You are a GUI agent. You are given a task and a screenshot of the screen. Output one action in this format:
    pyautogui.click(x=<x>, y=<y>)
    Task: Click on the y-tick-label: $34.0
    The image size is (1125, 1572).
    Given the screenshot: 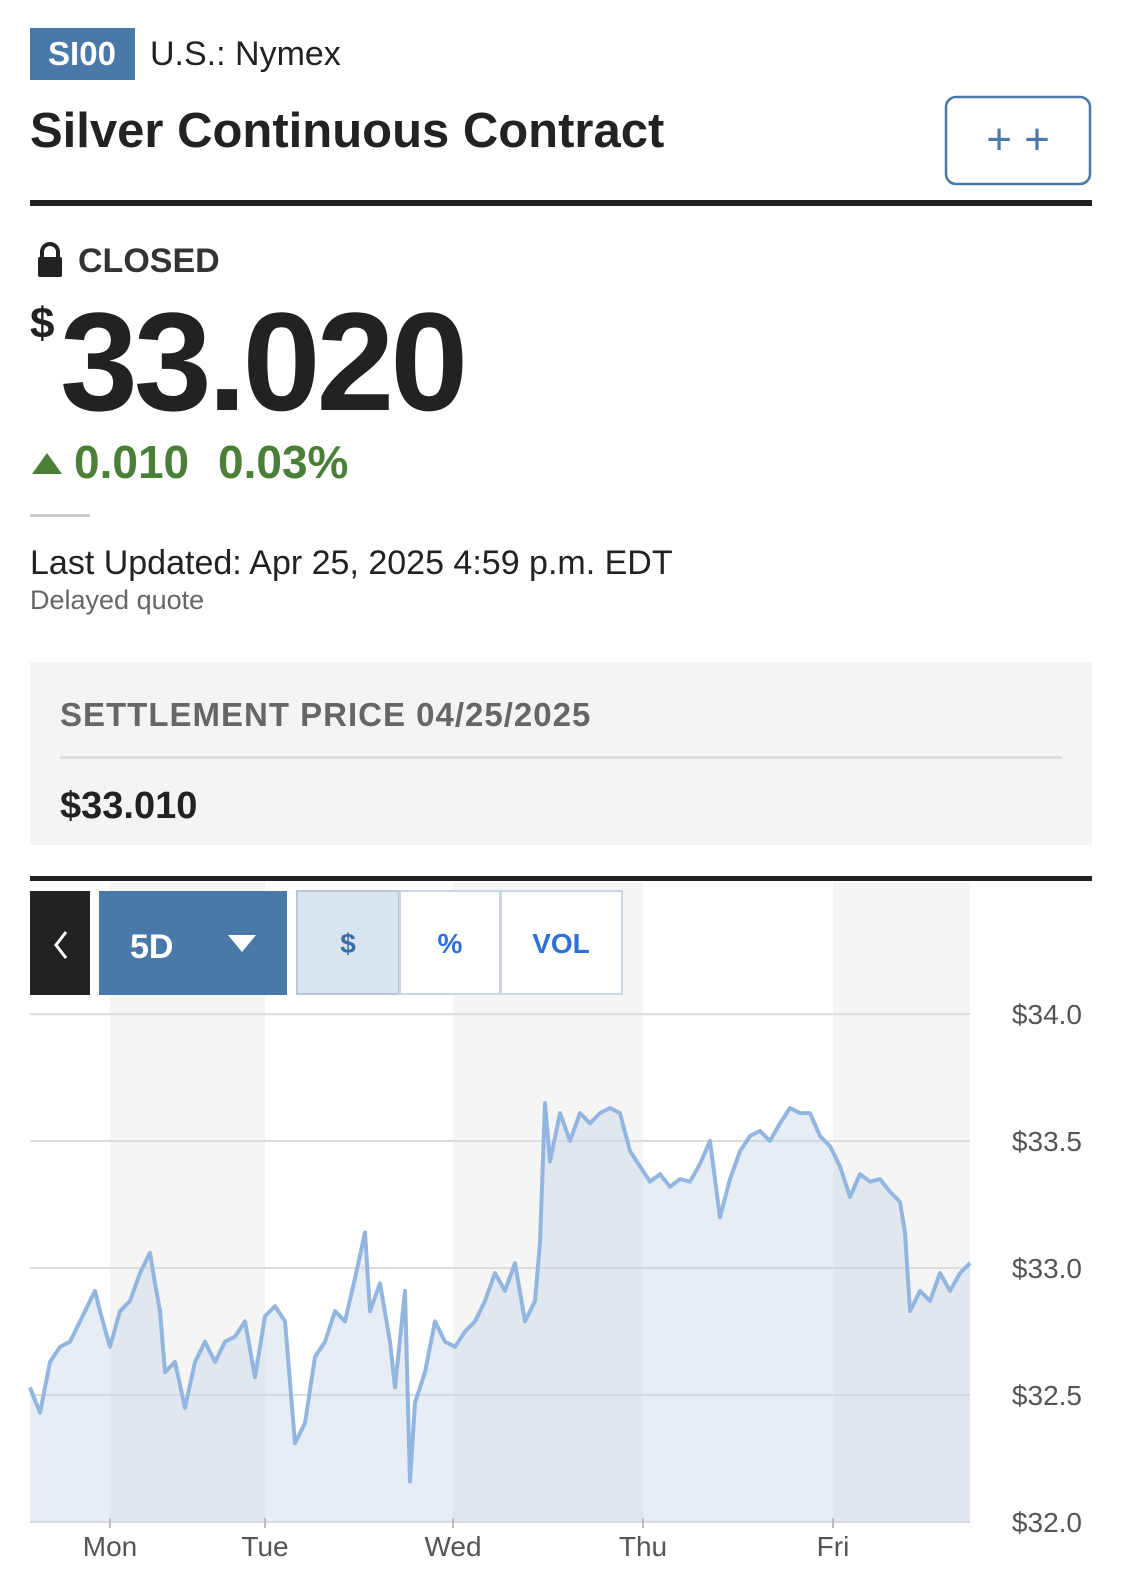 What is the action you would take?
    pyautogui.click(x=1047, y=1014)
    